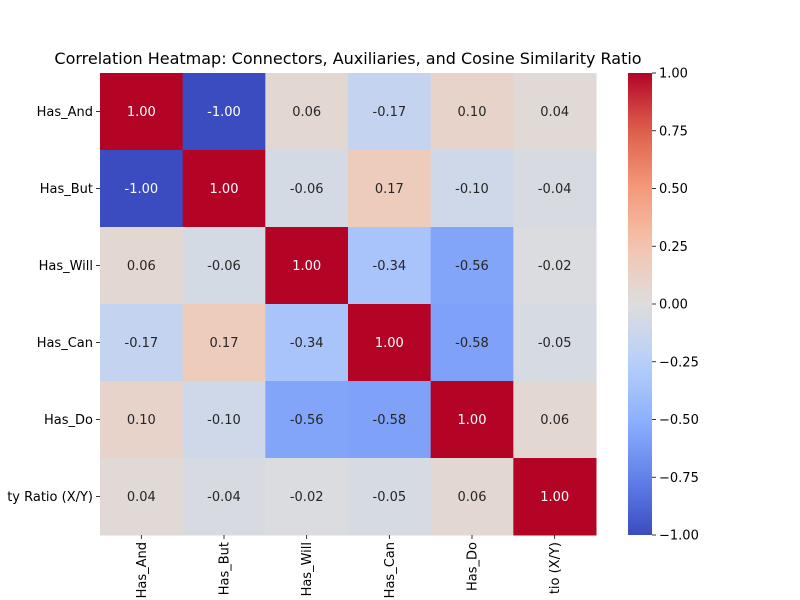 The image size is (800, 600). Describe the element at coordinates (555, 568) in the screenshot. I see `x-tick-label: tio (X/Y)` at that location.